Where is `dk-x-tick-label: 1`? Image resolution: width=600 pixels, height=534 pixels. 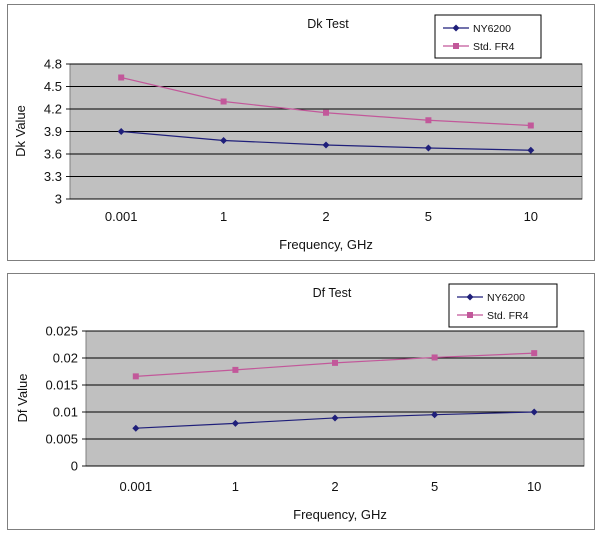 dk-x-tick-label: 1 is located at coordinates (223, 216).